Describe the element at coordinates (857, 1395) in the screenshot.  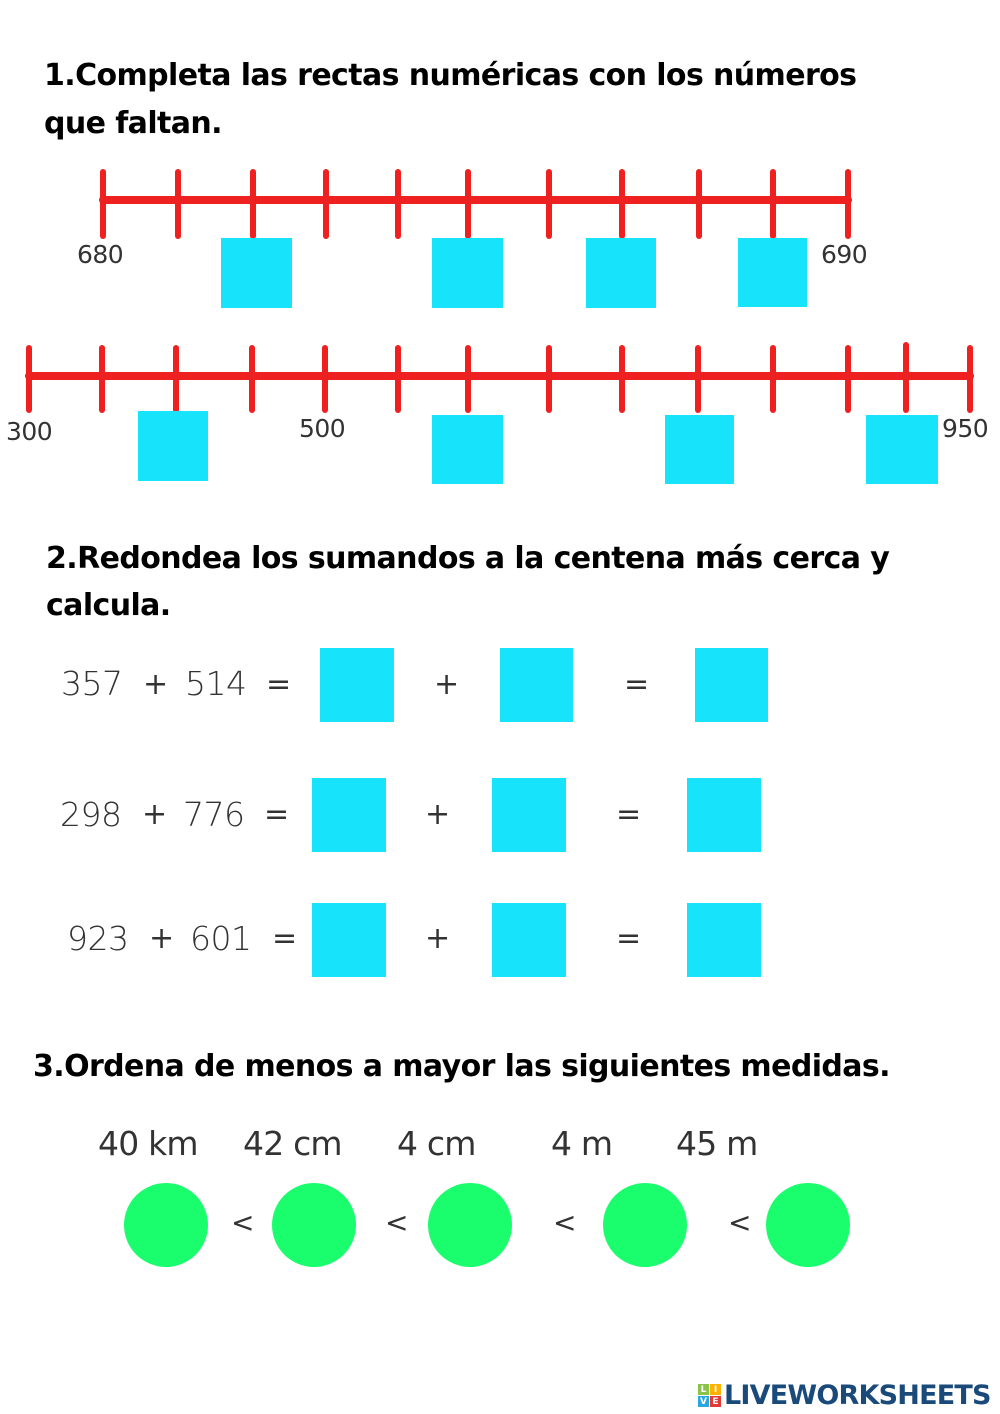
I see `logo-text: LIVEWORKSHEETS` at that location.